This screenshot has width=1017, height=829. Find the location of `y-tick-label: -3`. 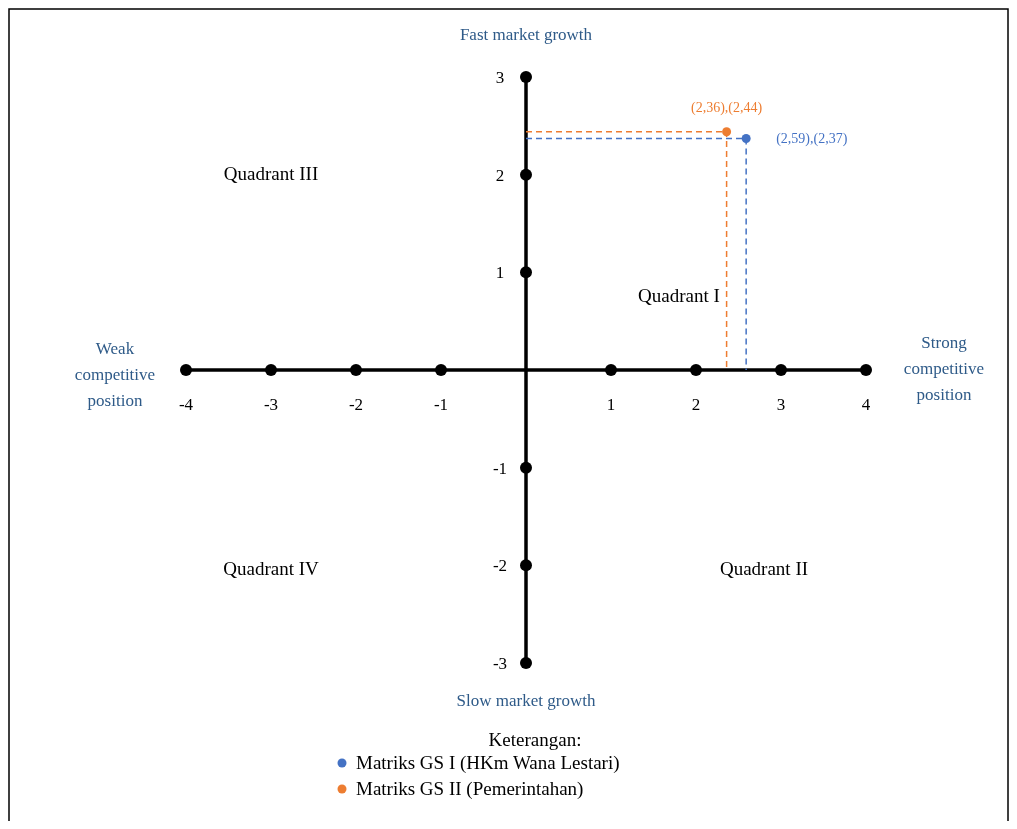

y-tick-label: -3 is located at coordinates (500, 663).